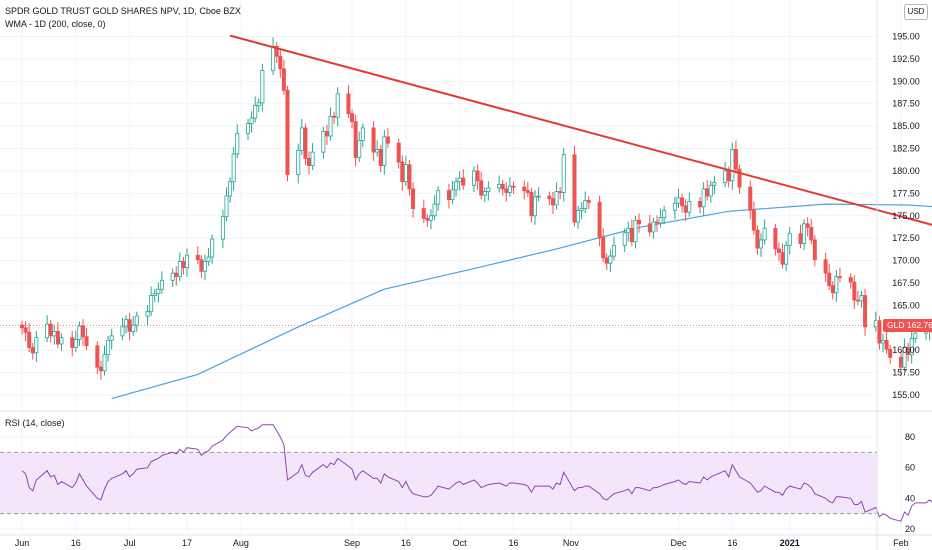 Image resolution: width=932 pixels, height=550 pixels. What do you see at coordinates (906, 171) in the screenshot?
I see `price-tick-label: 180.00` at bounding box center [906, 171].